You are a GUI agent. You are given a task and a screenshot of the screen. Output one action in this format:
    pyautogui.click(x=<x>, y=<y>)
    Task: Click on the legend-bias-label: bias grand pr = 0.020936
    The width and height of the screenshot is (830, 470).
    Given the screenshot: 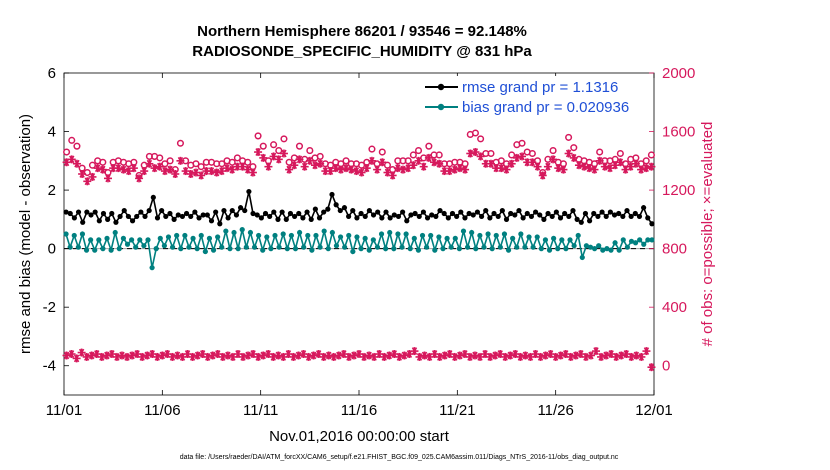 What is the action you would take?
    pyautogui.click(x=545, y=107)
    